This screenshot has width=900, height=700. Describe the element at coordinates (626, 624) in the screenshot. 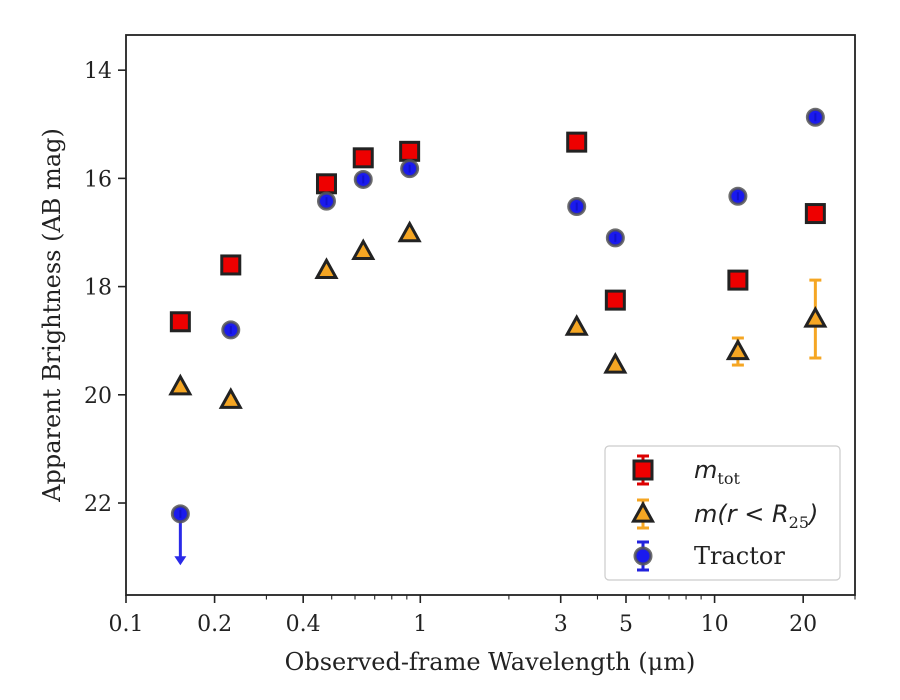

I see `x-tick-label: 5` at that location.